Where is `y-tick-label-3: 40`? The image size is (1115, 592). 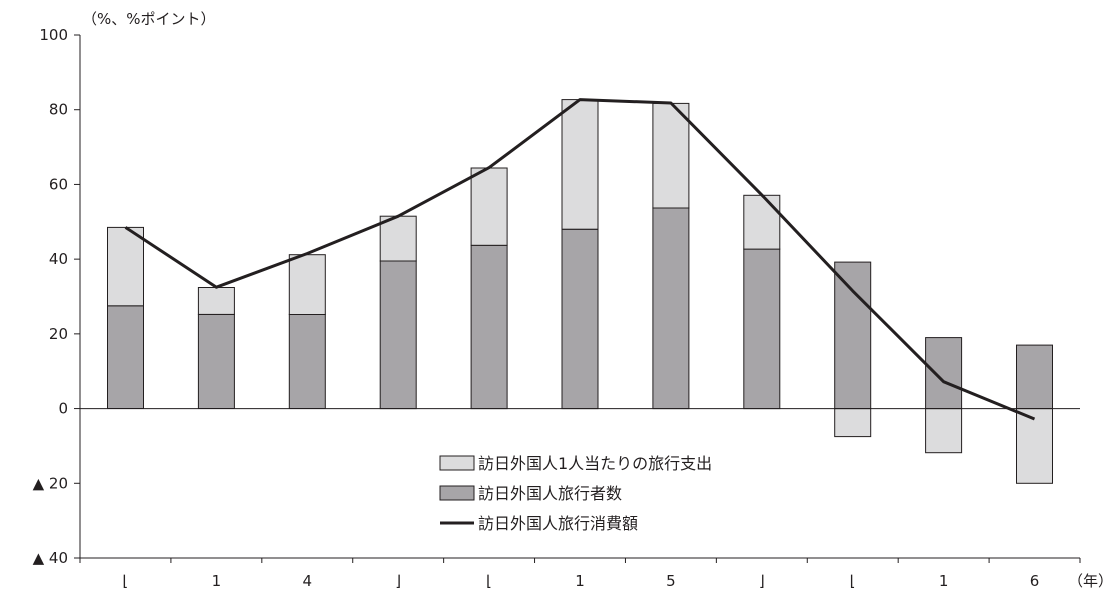 y-tick-label-3: 40 is located at coordinates (58, 259).